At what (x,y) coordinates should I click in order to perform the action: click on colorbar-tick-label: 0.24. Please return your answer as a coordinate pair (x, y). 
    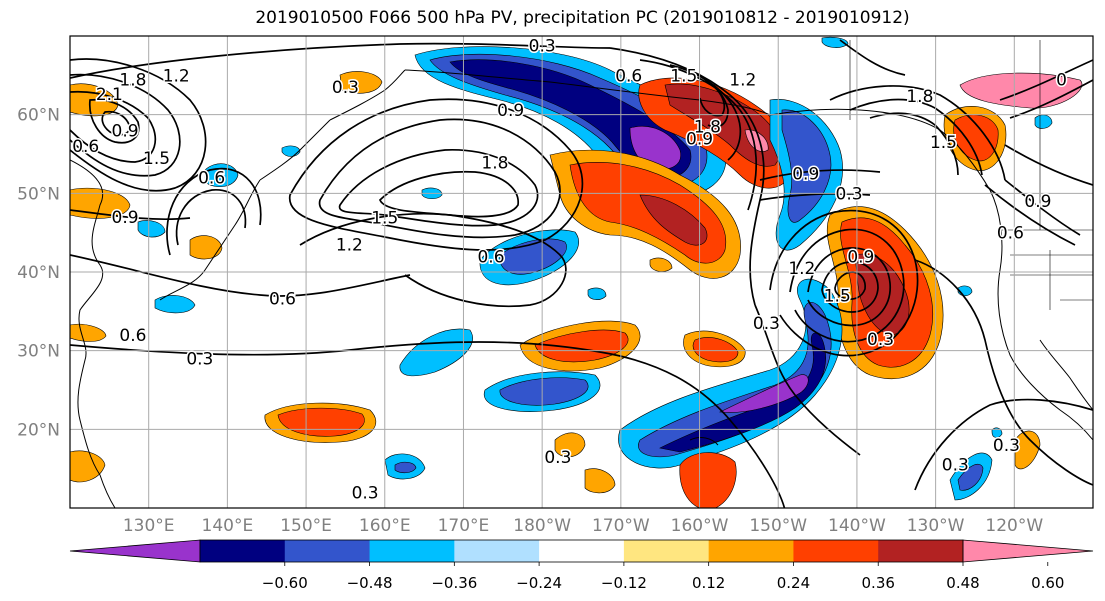
    Looking at the image, I should click on (793, 583).